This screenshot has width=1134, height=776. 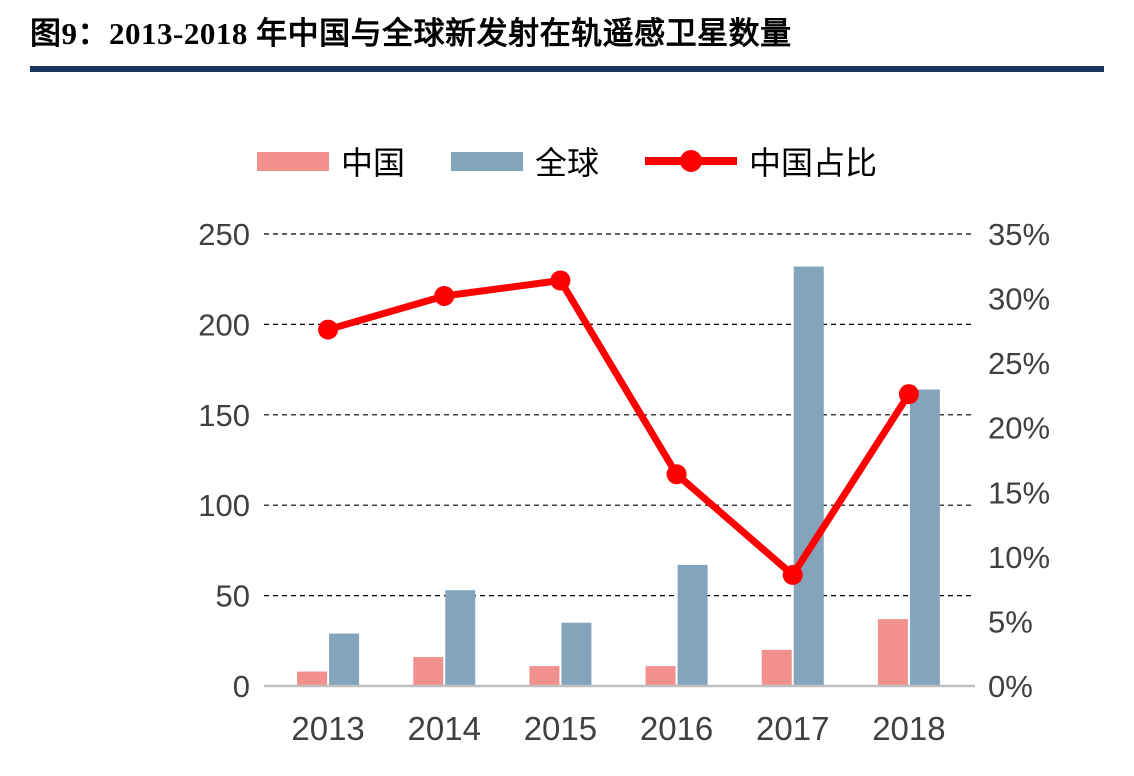 I want to click on svg-text: 0, so click(x=241, y=686).